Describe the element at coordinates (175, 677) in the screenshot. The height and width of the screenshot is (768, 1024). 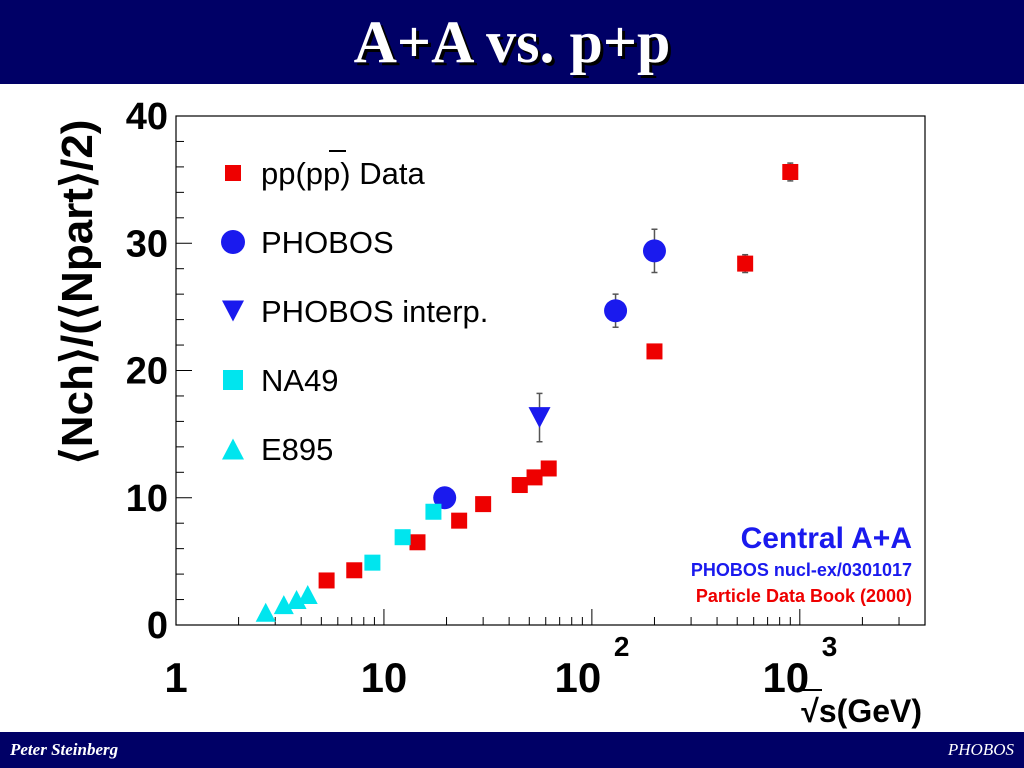
I see `x-tick-label: 1` at that location.